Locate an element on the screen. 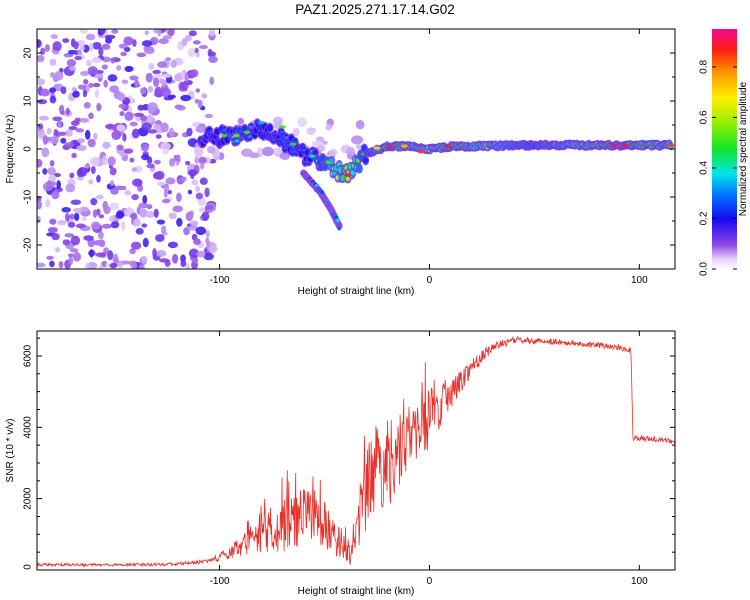  snr-y-tick-label: 6000 is located at coordinates (28, 355).